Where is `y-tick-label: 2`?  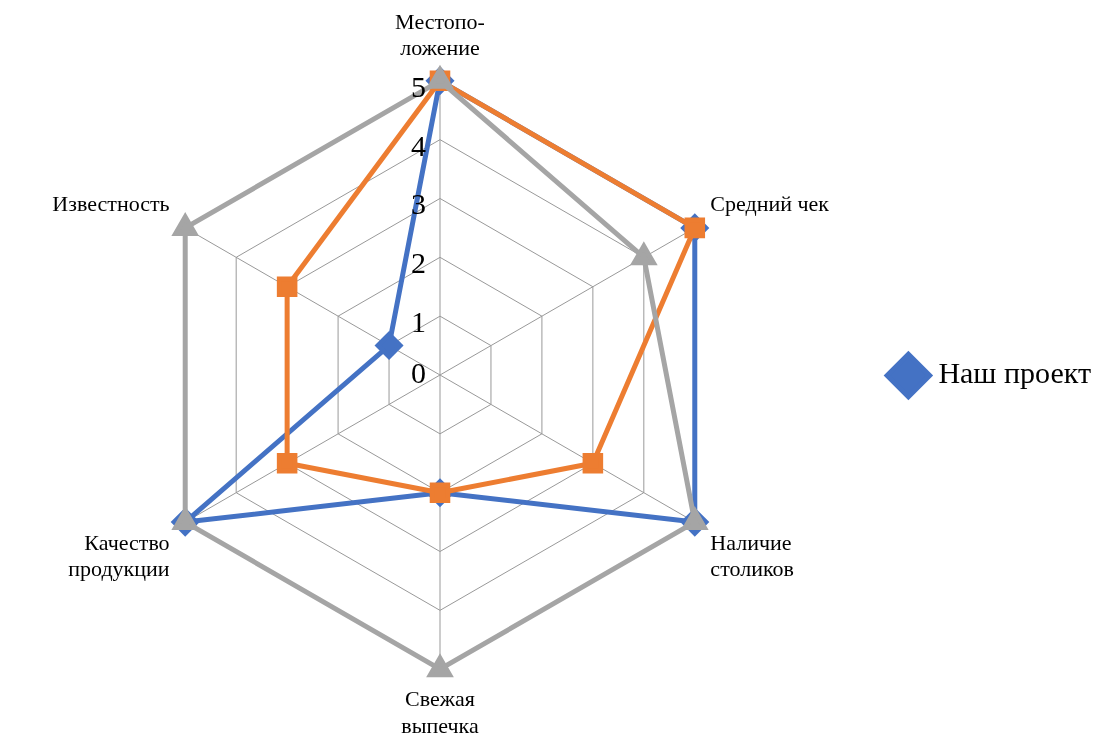
y-tick-label: 2 is located at coordinates (418, 263).